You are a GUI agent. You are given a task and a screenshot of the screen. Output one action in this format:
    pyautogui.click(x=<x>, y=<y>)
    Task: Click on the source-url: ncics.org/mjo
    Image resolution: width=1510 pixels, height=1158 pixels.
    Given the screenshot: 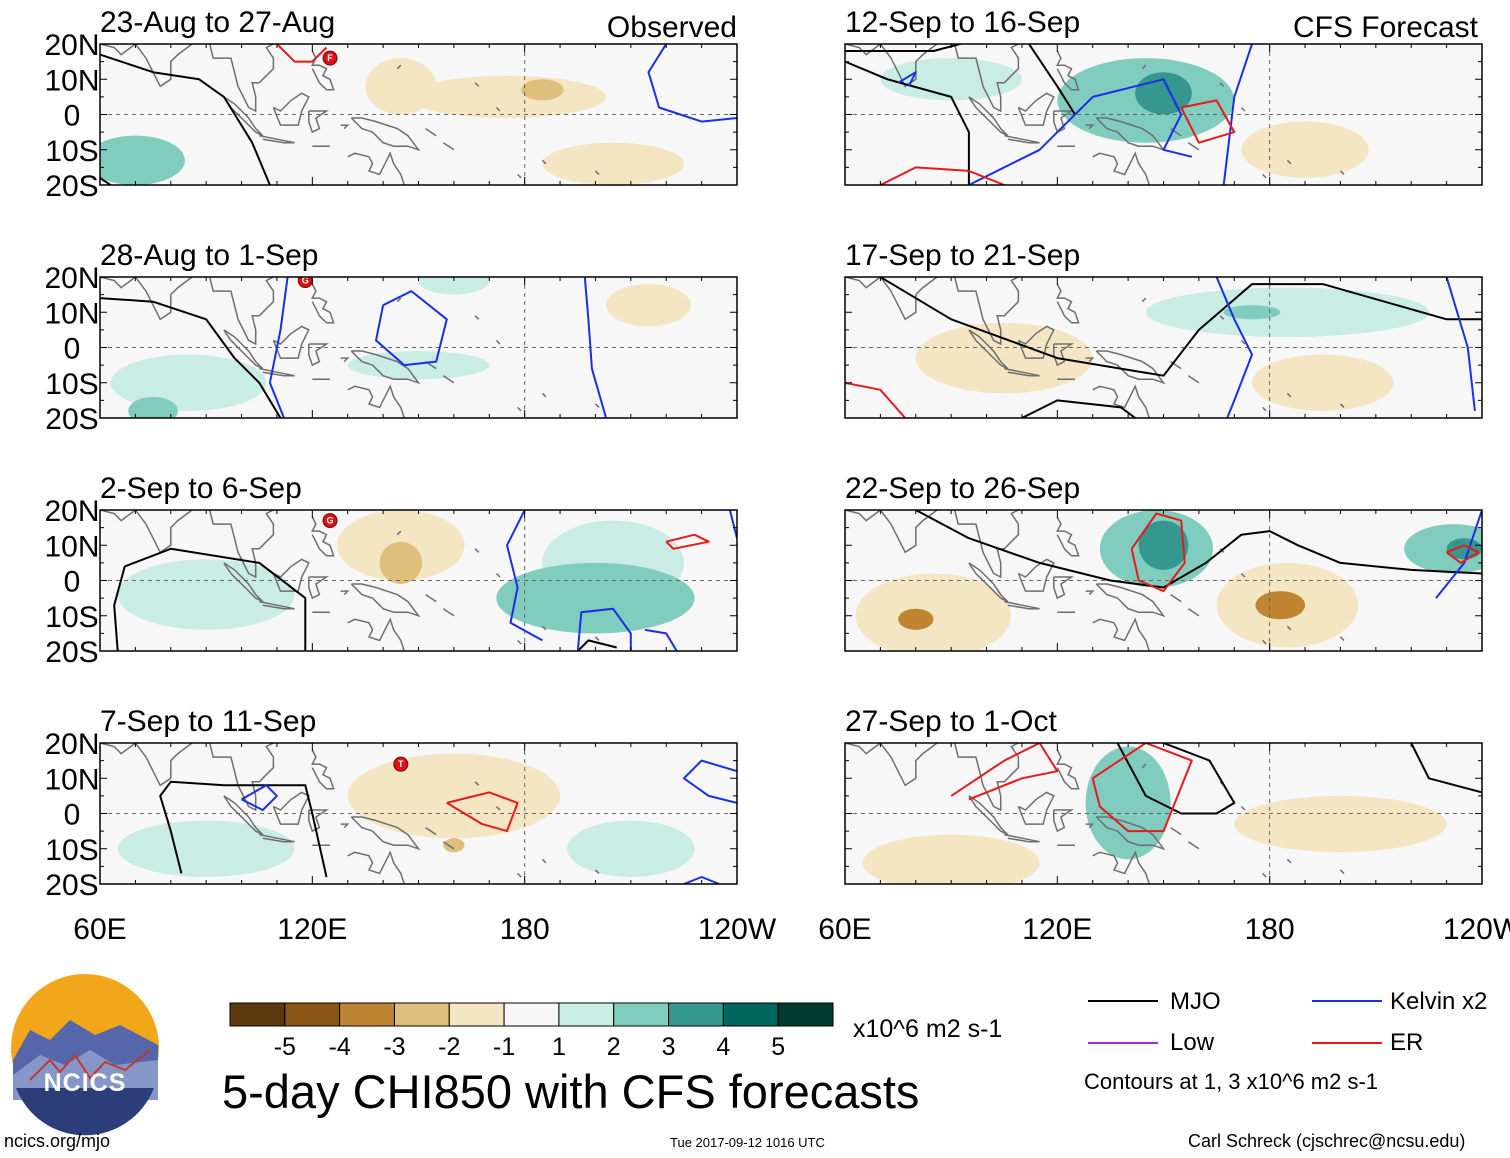 What is the action you would take?
    pyautogui.click(x=57, y=1141)
    